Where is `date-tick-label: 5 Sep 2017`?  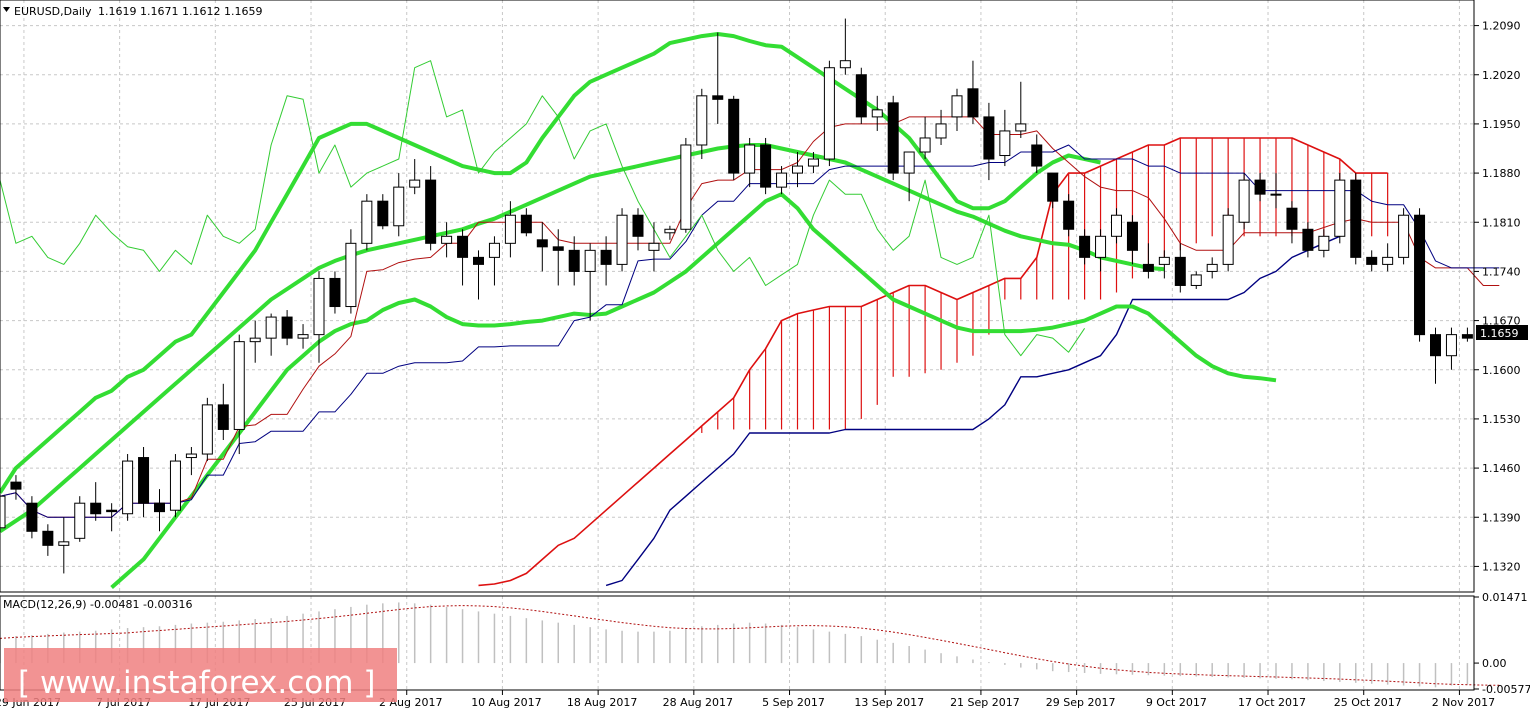
date-tick-label: 5 Sep 2017 is located at coordinates (793, 702).